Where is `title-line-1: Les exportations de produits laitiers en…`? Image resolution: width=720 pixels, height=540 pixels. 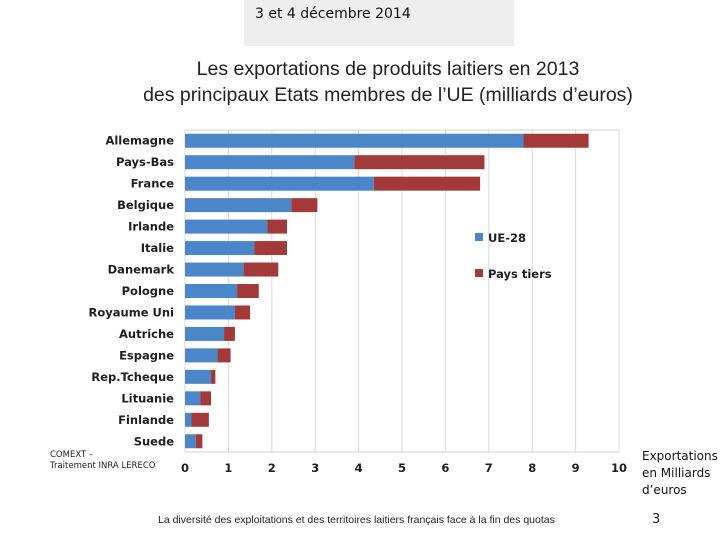
title-line-1: Les exportations de produits laitiers en… is located at coordinates (388, 69).